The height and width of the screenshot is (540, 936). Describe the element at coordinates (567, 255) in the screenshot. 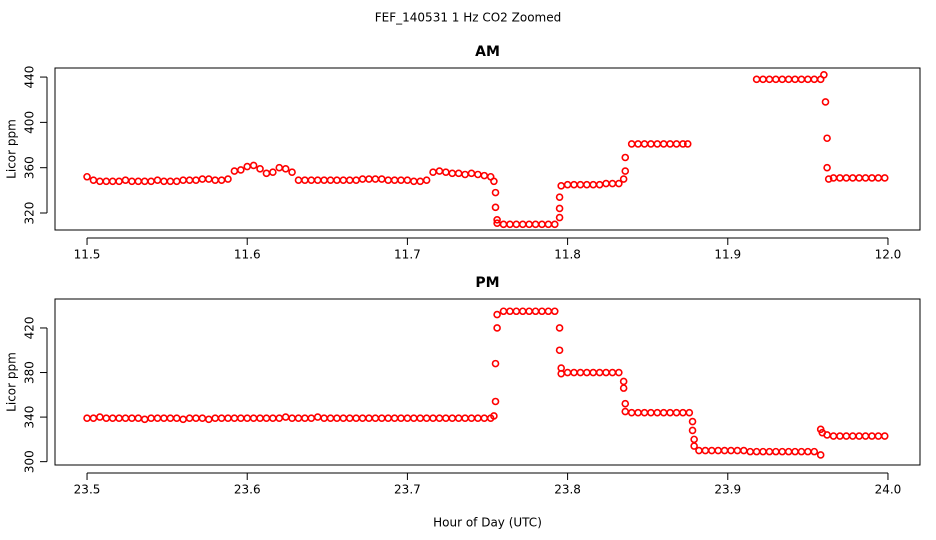

I see `x-tick-label: 11.8` at that location.